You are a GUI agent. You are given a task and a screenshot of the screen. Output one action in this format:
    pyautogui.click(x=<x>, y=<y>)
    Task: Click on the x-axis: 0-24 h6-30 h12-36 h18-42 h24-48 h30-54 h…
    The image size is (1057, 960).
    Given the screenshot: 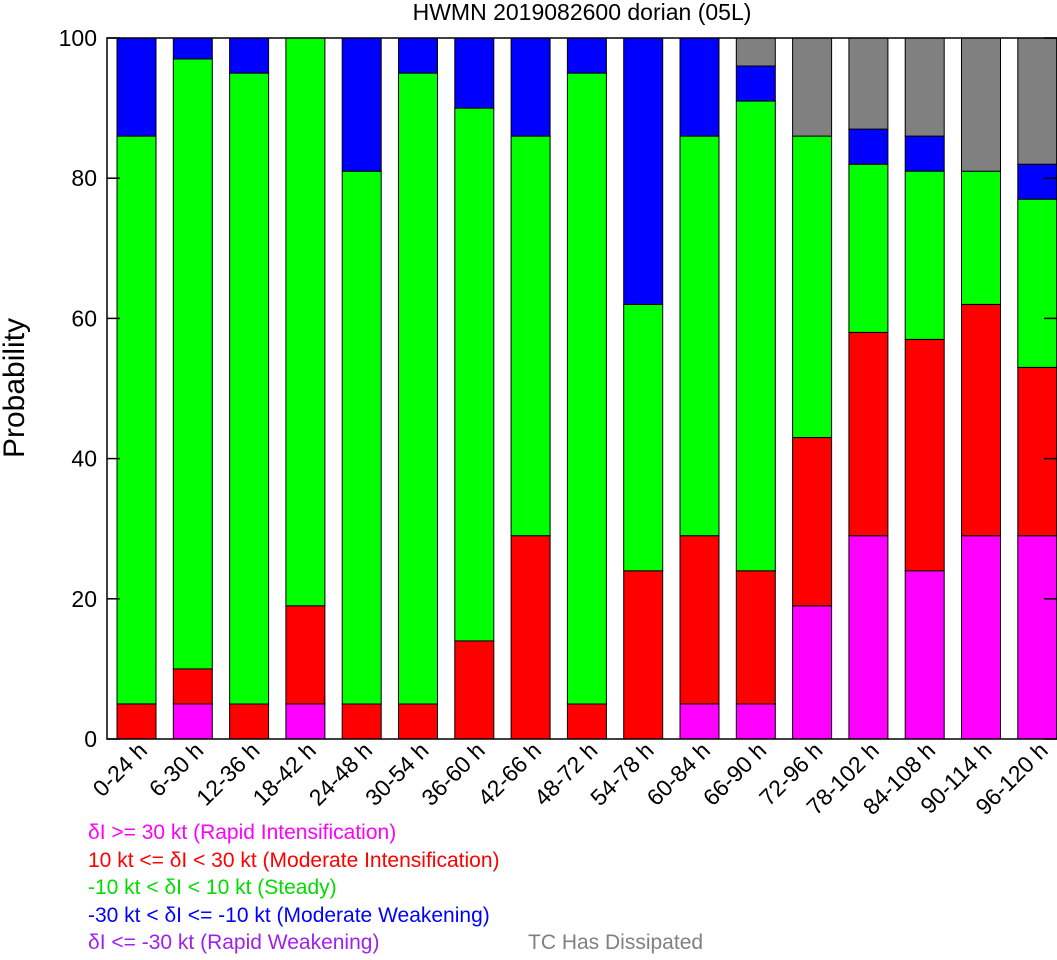 What is the action you would take?
    pyautogui.click(x=570, y=778)
    